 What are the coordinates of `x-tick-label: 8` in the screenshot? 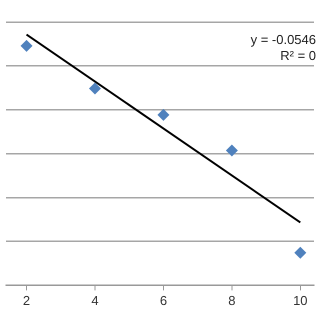 It's located at (232, 300).